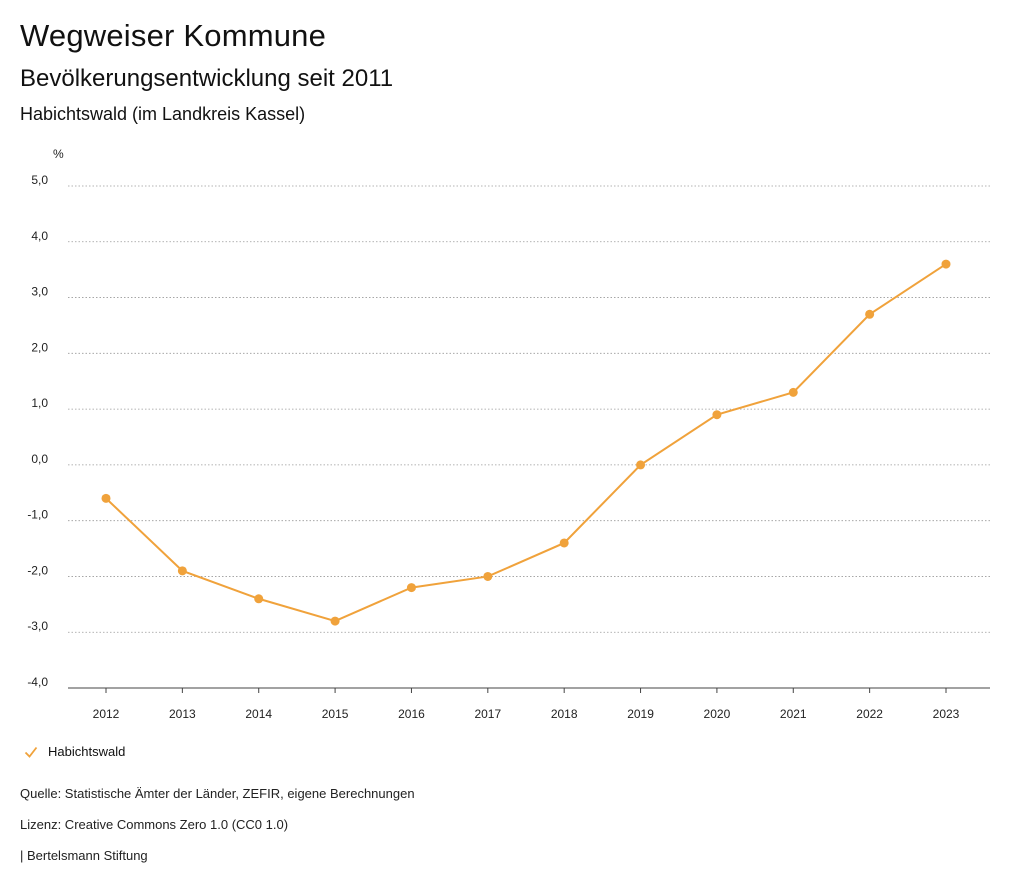  Describe the element at coordinates (37, 682) in the screenshot. I see `y-tick-label: -4,0` at that location.